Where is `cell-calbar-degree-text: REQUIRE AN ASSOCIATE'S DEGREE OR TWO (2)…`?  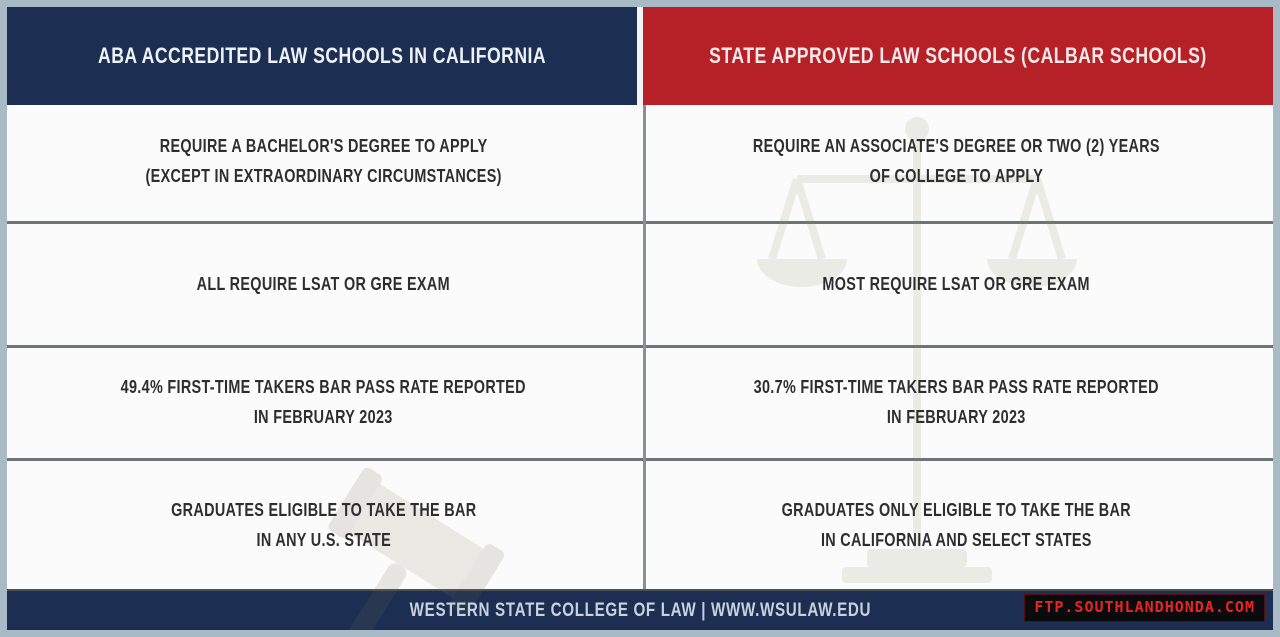
cell-calbar-degree-text: REQUIRE AN ASSOCIATE'S DEGREE OR TWO (2)… is located at coordinates (956, 161).